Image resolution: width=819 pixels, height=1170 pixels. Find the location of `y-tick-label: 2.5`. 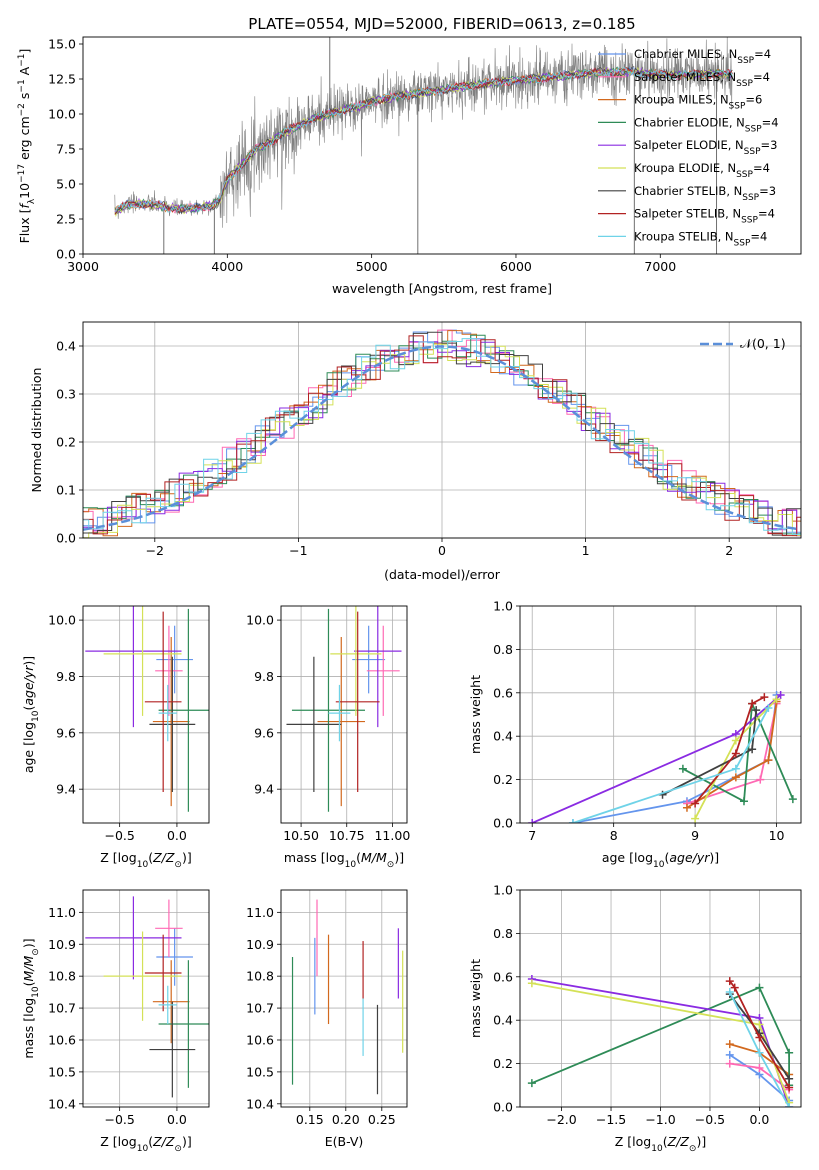

y-tick-label: 2.5 is located at coordinates (66, 219).